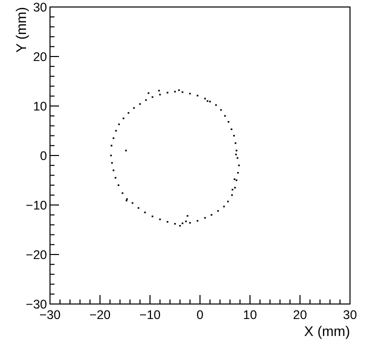 This screenshot has width=372, height=342. What do you see at coordinates (37, 305) in the screenshot?
I see `y-tick-label: −30` at bounding box center [37, 305].